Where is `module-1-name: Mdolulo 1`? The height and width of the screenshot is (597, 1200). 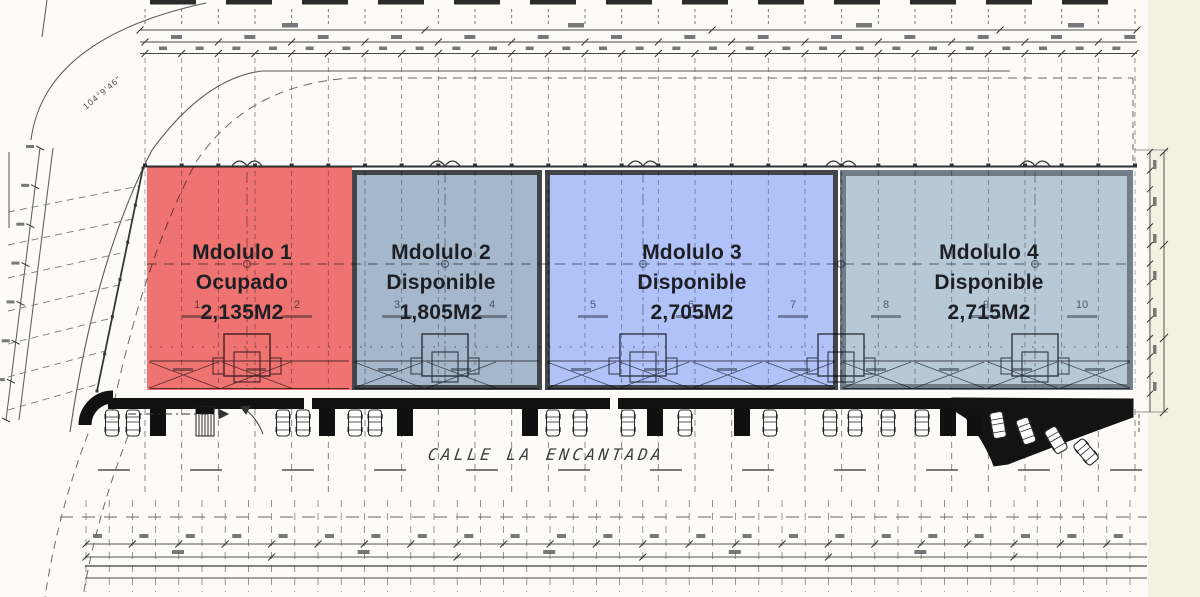
module-1-name: Mdolulo 1 is located at coordinates (242, 252).